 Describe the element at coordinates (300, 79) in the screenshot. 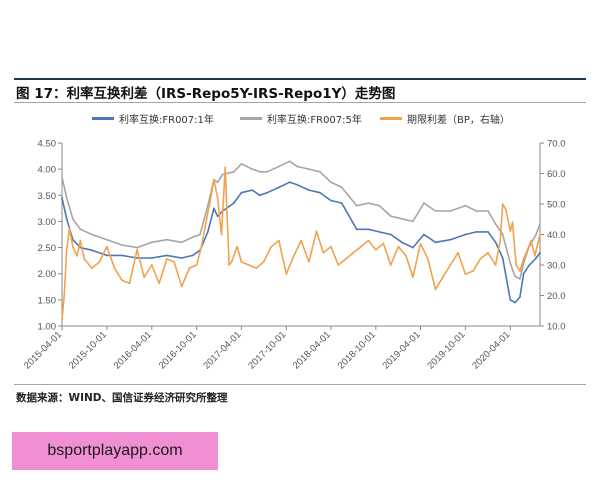

I see `figure-top-rule` at that location.